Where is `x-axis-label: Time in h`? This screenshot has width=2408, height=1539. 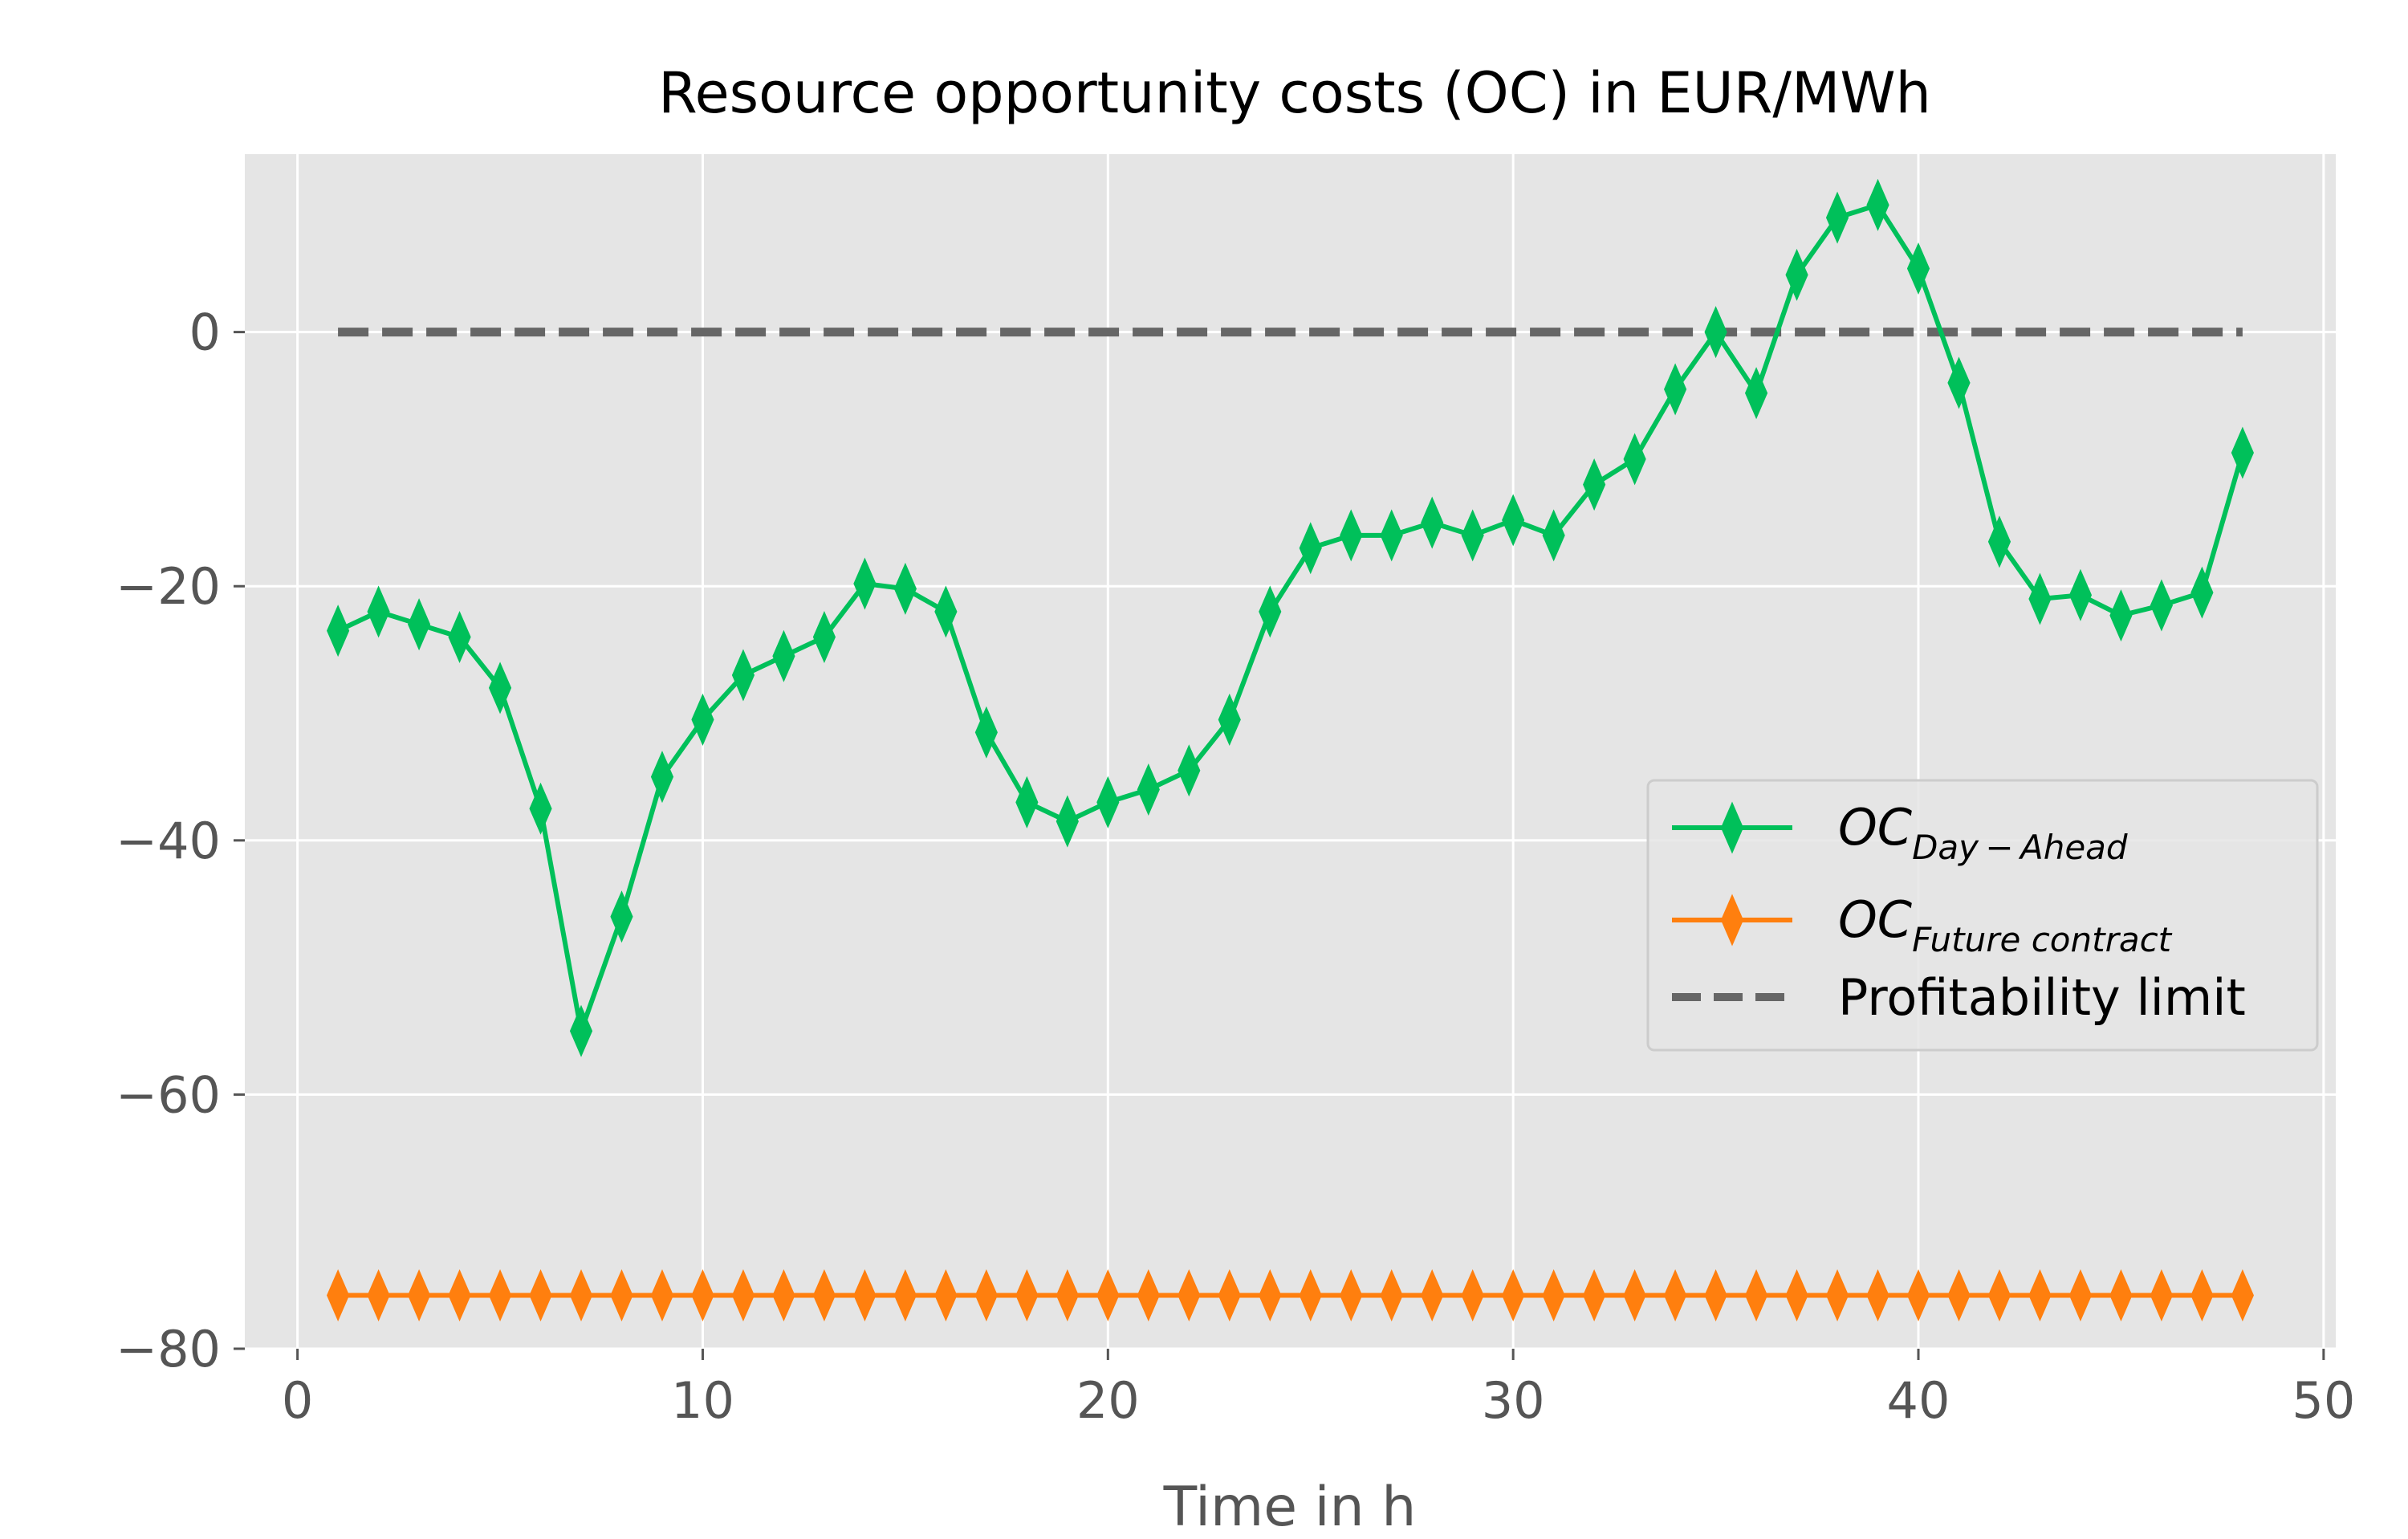
x-axis-label: Time in h is located at coordinates (1290, 1506).